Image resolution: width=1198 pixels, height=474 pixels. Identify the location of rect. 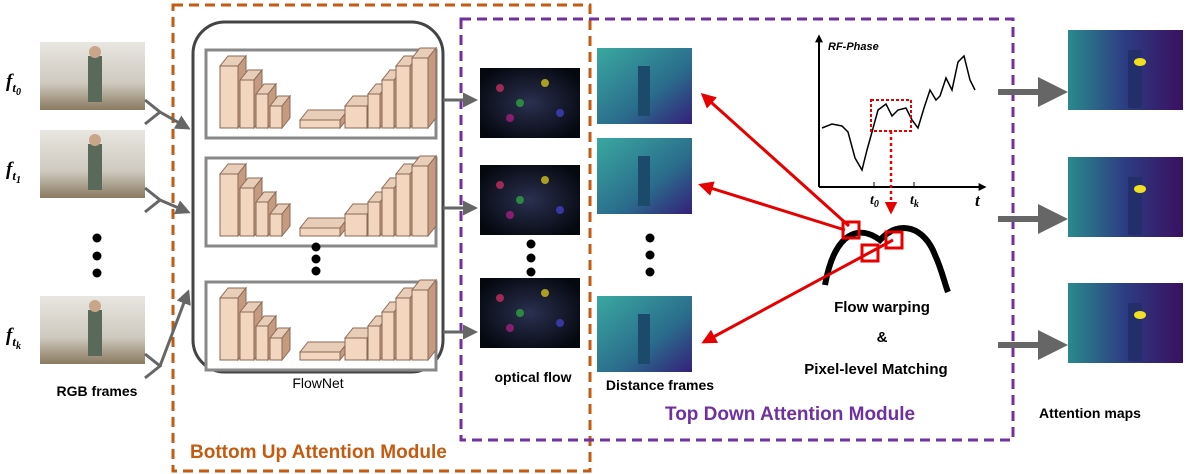
(870, 253).